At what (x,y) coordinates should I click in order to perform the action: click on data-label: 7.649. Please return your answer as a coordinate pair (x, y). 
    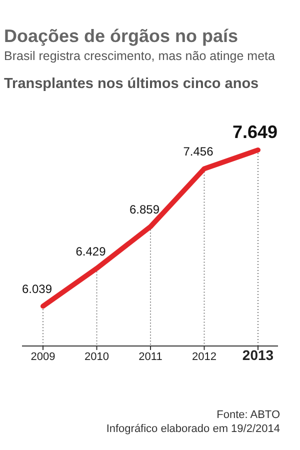
    Looking at the image, I should click on (255, 132).